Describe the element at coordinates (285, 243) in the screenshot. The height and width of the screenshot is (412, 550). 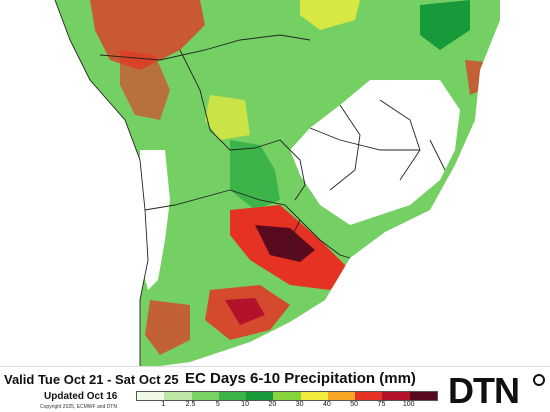
I see `very-heavy-rain-core` at that location.